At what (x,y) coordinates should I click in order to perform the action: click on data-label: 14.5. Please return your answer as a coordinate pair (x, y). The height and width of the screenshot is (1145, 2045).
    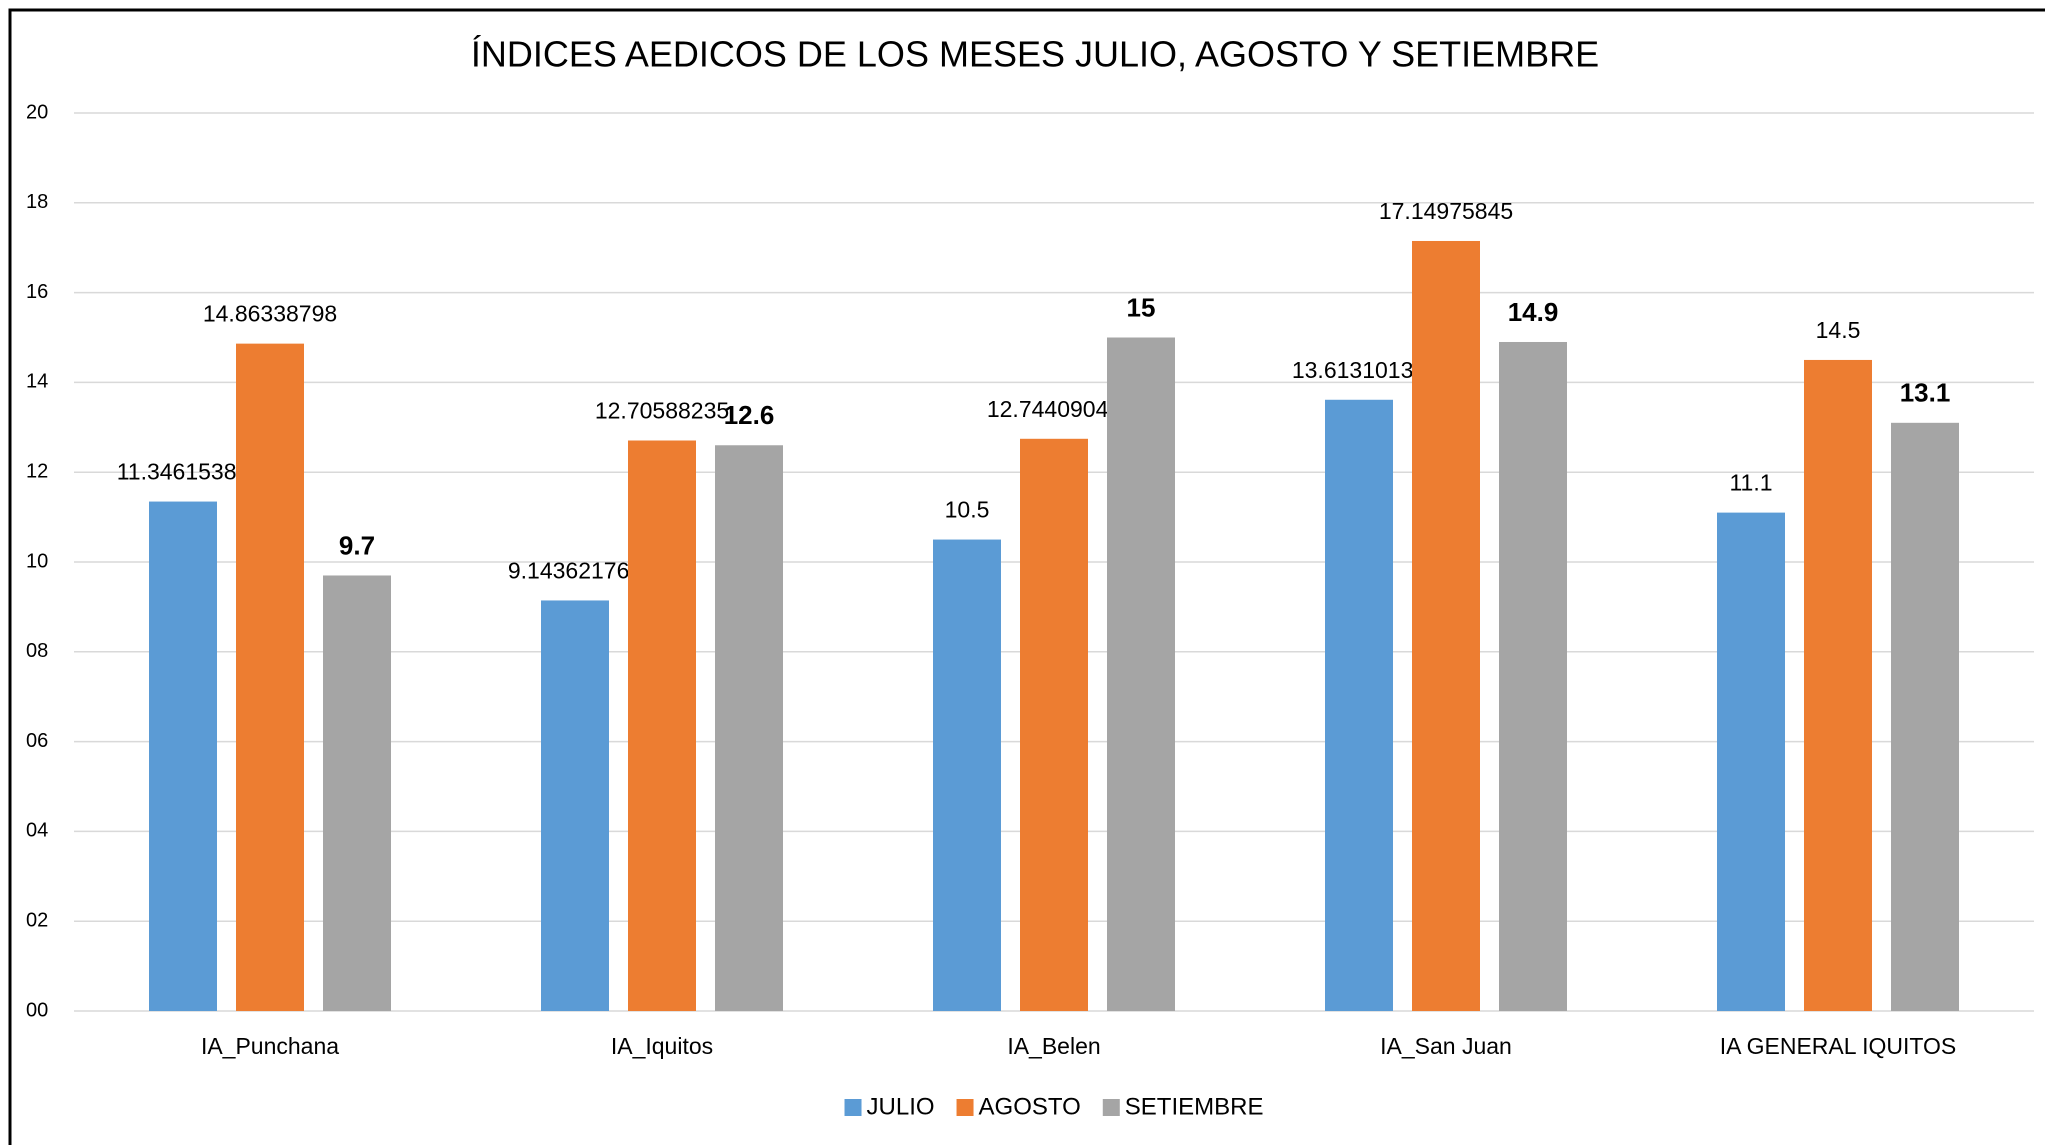
    Looking at the image, I should click on (1838, 330).